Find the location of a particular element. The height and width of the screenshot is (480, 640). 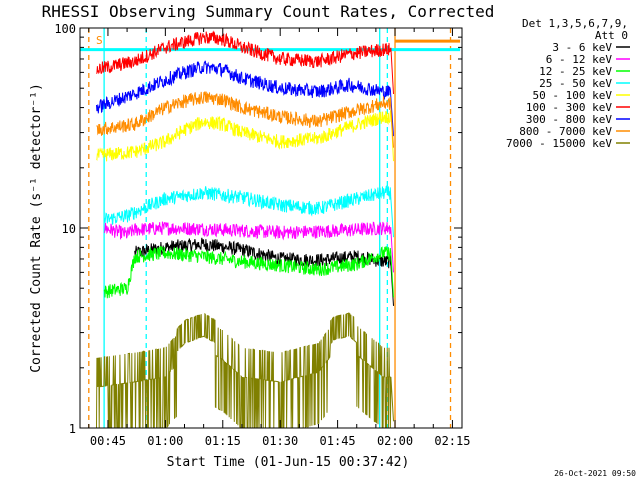

series-100-300-kev is located at coordinates (245, 62).